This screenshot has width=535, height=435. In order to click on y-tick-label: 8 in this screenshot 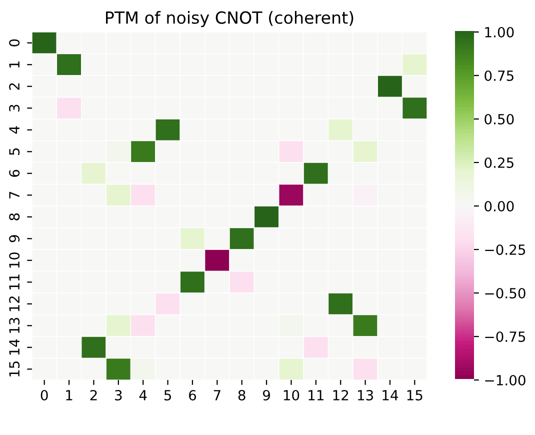, I will do `click(14, 216)`.